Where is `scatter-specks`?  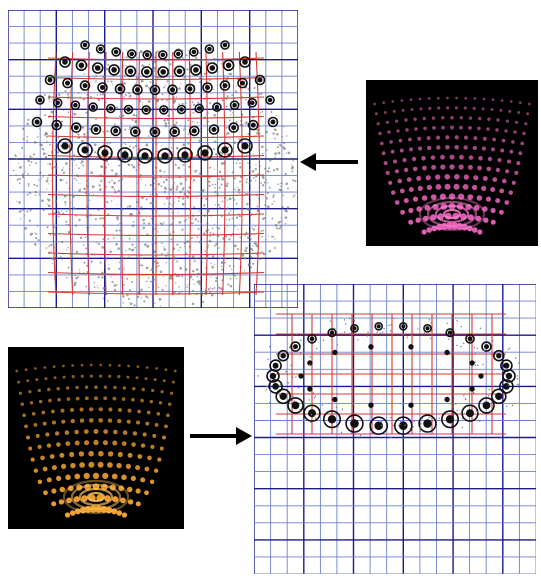 scatter-specks is located at coordinates (387, 378).